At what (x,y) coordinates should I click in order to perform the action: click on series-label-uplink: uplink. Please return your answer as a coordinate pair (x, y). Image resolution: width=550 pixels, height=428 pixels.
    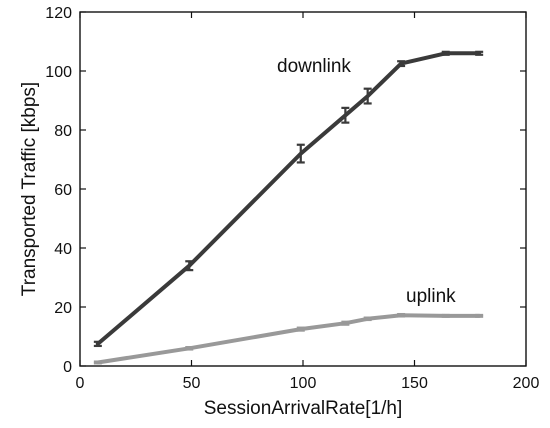
    Looking at the image, I should click on (431, 296).